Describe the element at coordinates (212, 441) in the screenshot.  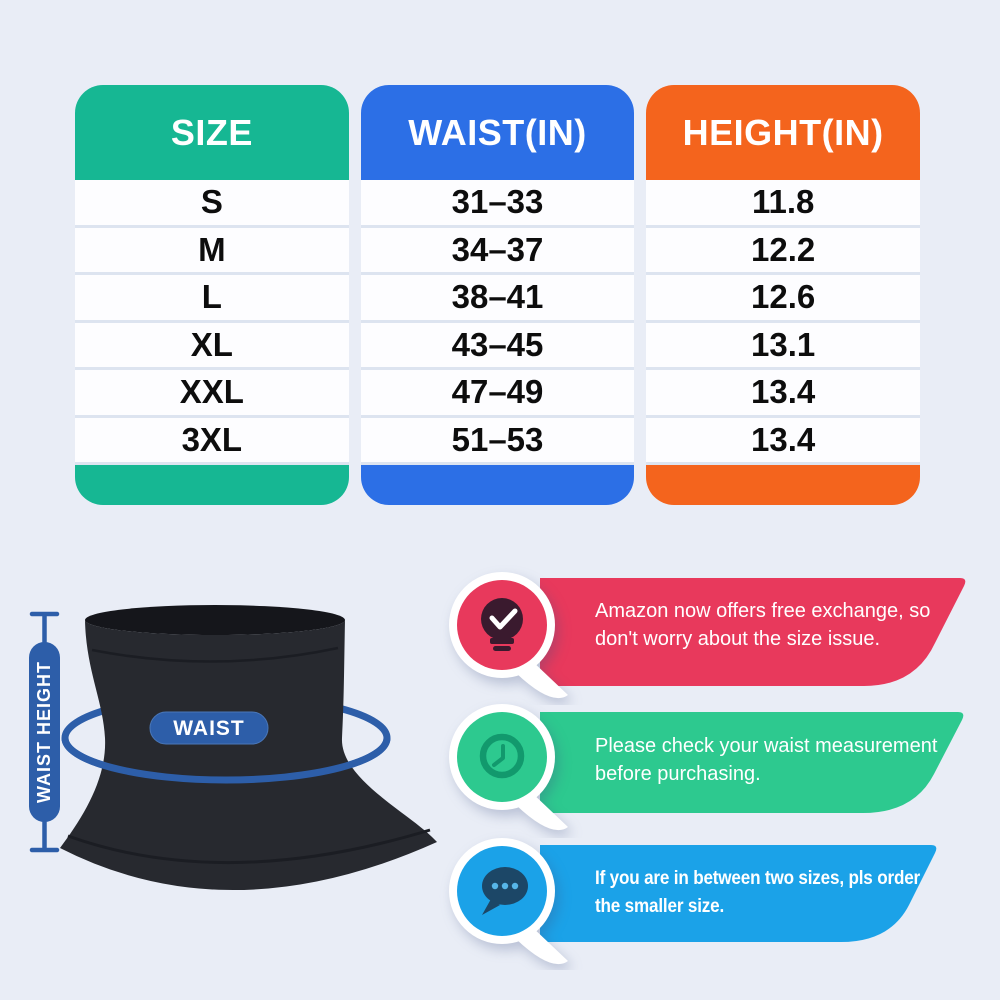
I see `table-cell-size-3xl: 3XL` at that location.